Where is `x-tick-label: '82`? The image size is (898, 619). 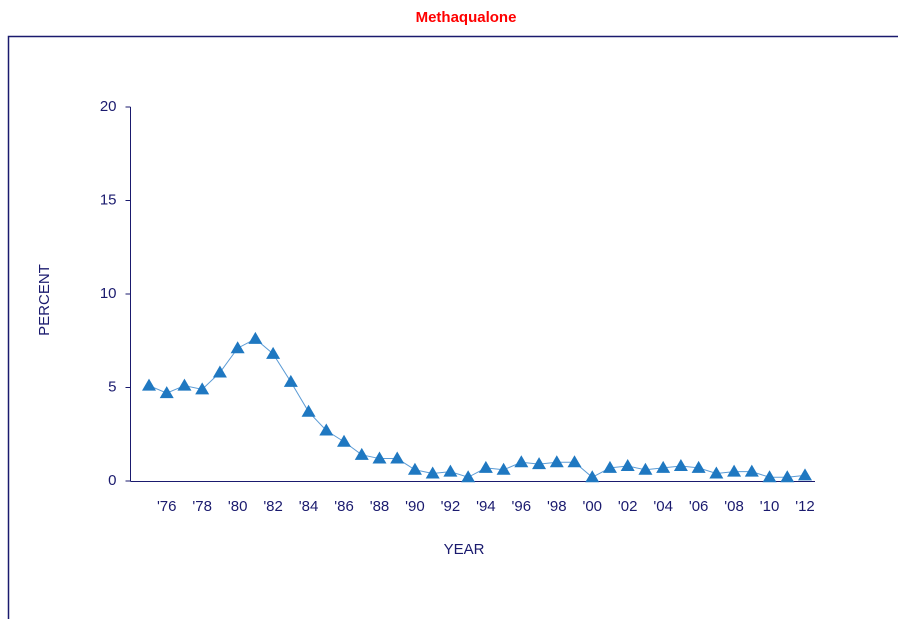
x-tick-label: '82 is located at coordinates (273, 506).